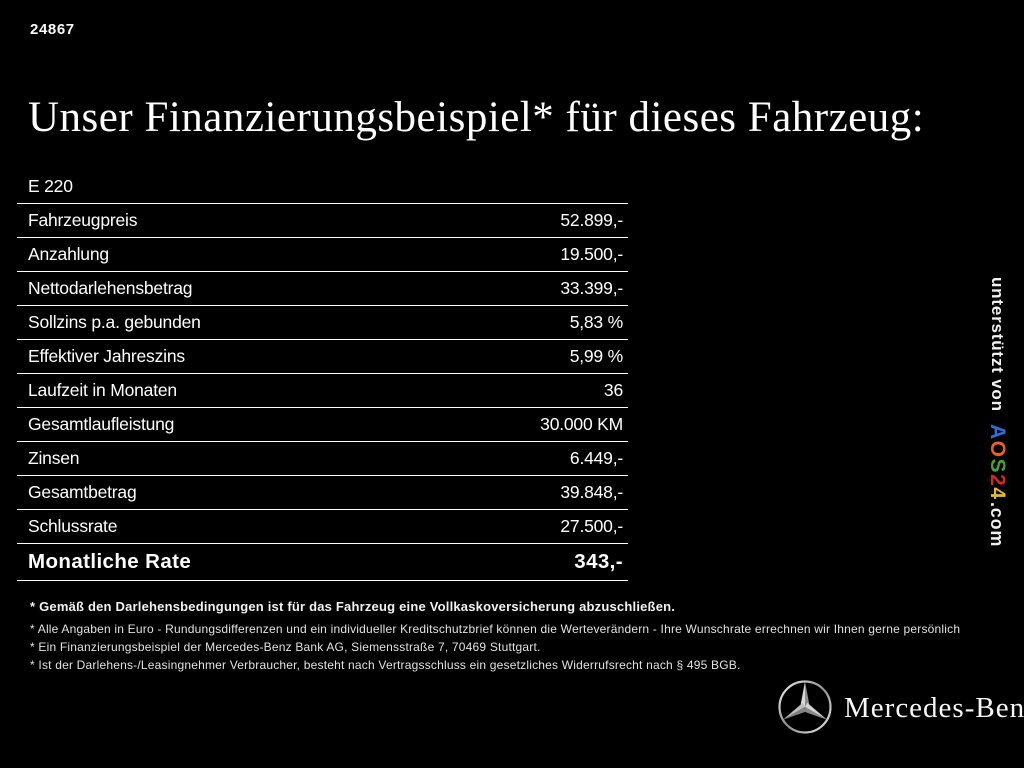 Image resolution: width=1024 pixels, height=768 pixels. What do you see at coordinates (322, 391) in the screenshot?
I see `table-row: Laufzeit in Monaten 36` at bounding box center [322, 391].